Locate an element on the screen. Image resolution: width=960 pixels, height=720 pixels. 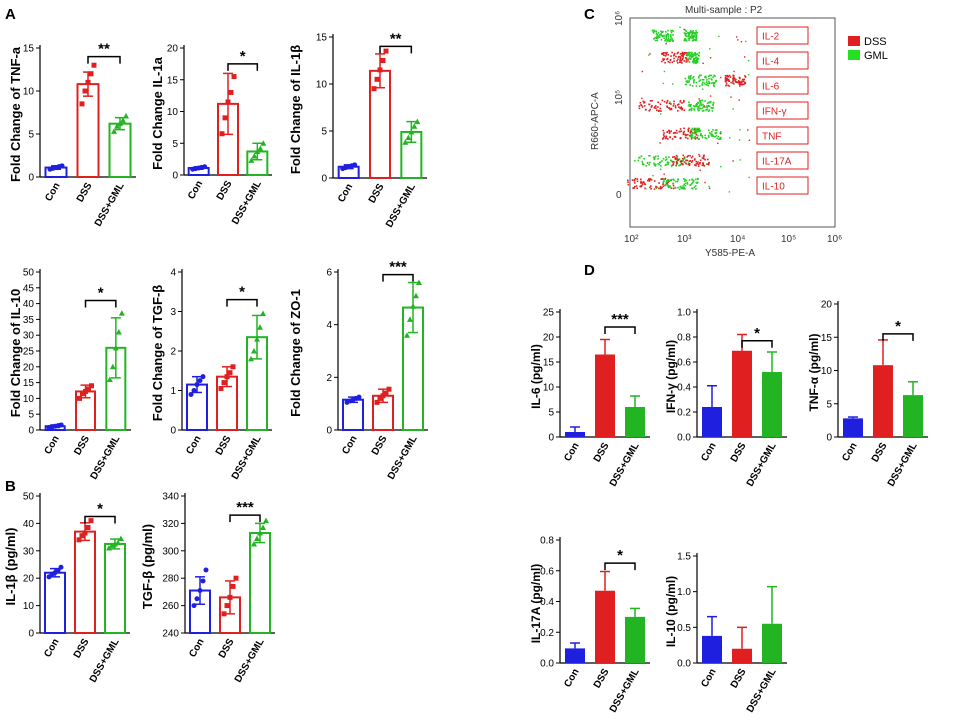
flow-gate-box is located at coordinates (782, 35).